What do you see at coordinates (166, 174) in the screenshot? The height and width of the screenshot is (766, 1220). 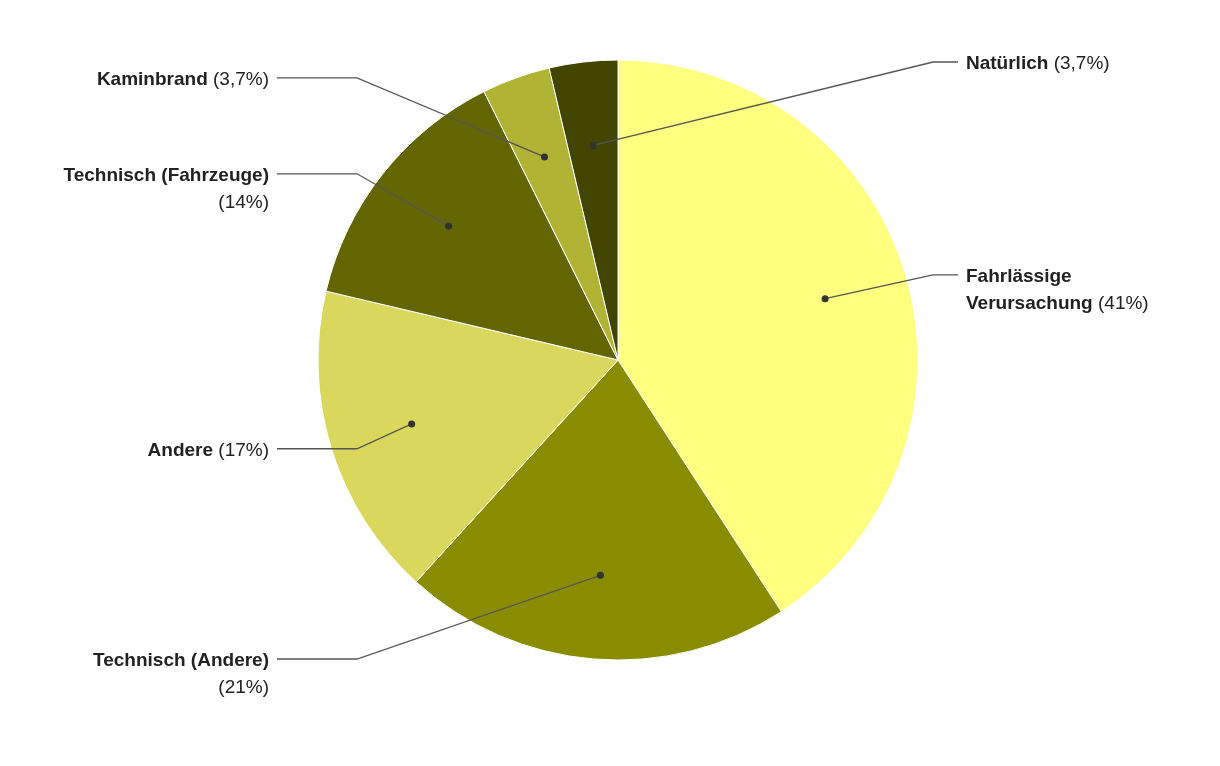 I see `slice-label: Technisch (Fahrzeuge)` at bounding box center [166, 174].